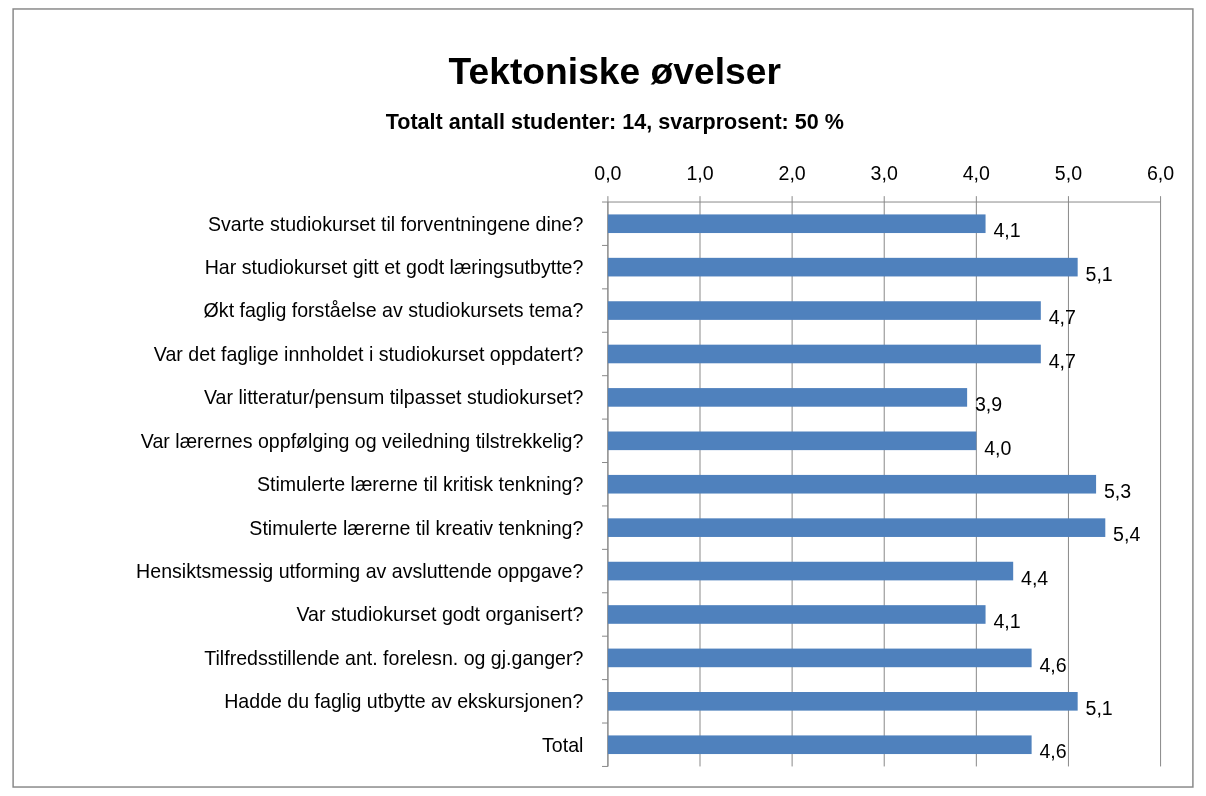 This screenshot has height=796, width=1206. Describe the element at coordinates (394, 267) in the screenshot. I see `y-tick-label: Har studiokurset gitt et godt læringsutbytte?` at that location.